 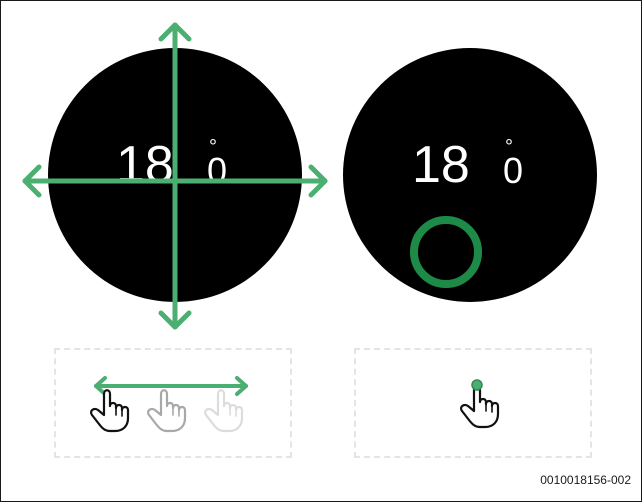 I want to click on temperature-display-right: 18 ° 0, so click(x=472, y=165).